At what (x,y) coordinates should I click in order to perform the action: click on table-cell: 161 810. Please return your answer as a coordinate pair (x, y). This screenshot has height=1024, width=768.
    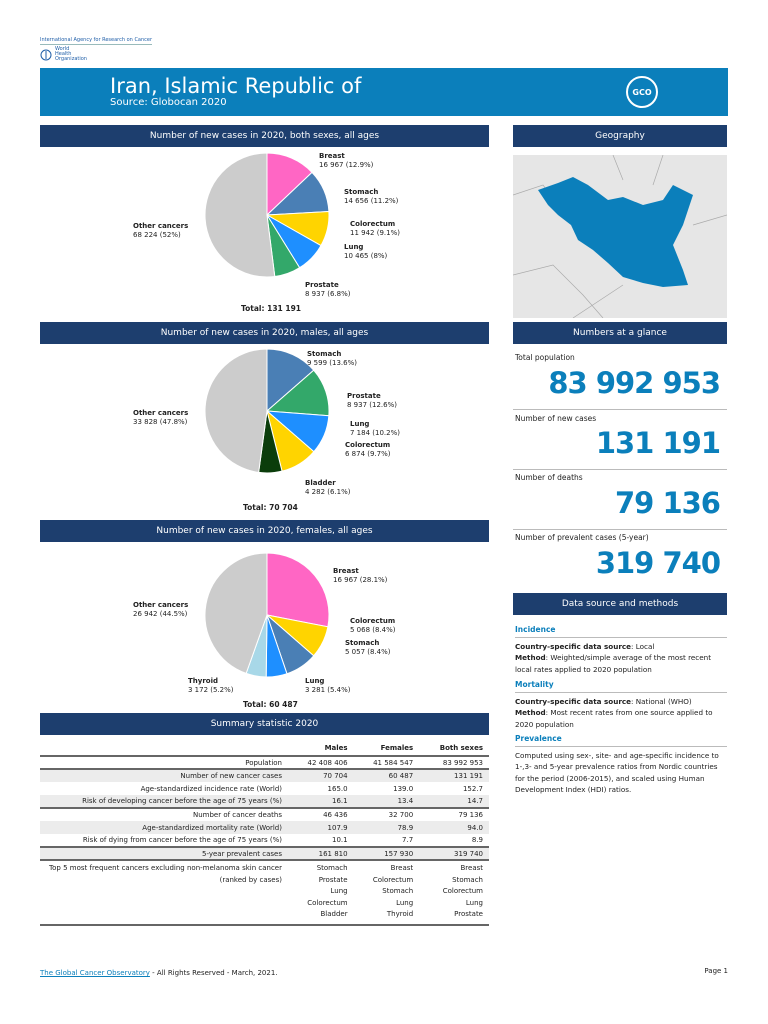
    Looking at the image, I should click on (321, 853).